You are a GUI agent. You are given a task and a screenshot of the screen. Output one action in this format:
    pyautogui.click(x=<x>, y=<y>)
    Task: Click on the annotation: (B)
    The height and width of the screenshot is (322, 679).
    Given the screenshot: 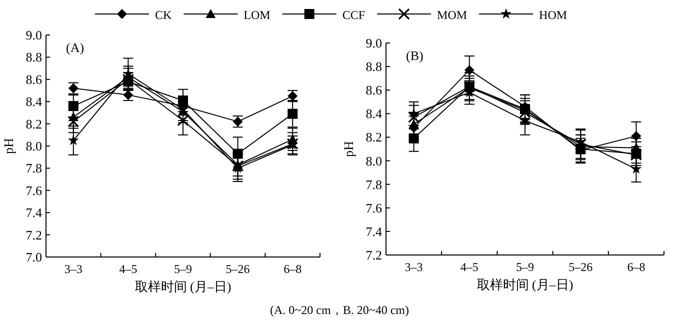 What is the action you would take?
    pyautogui.click(x=415, y=55)
    